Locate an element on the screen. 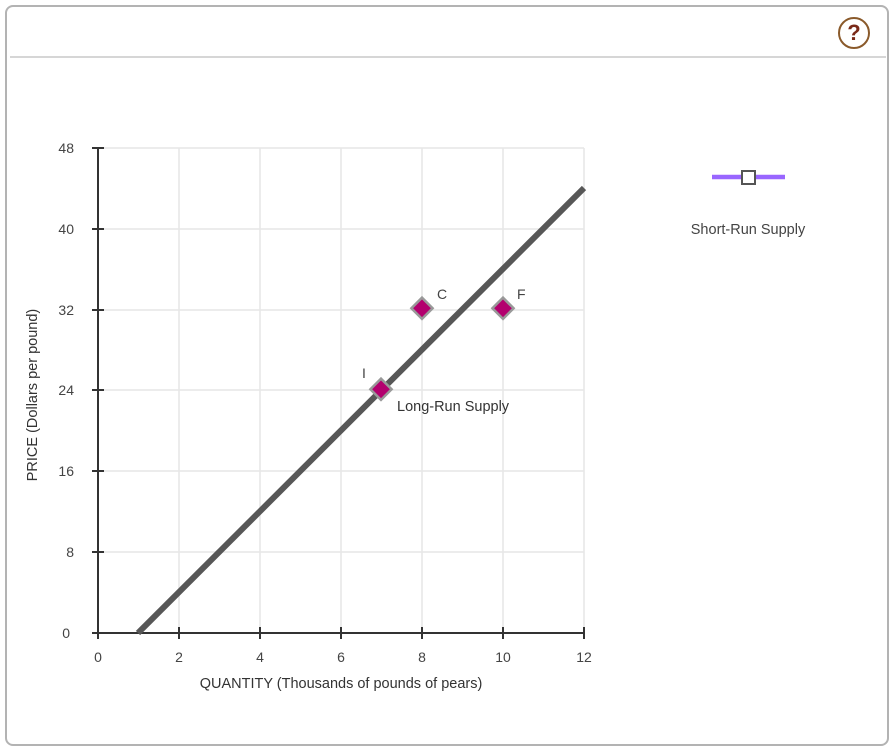 The image size is (895, 752). legend-label: Short-Run Supply is located at coordinates (748, 230).